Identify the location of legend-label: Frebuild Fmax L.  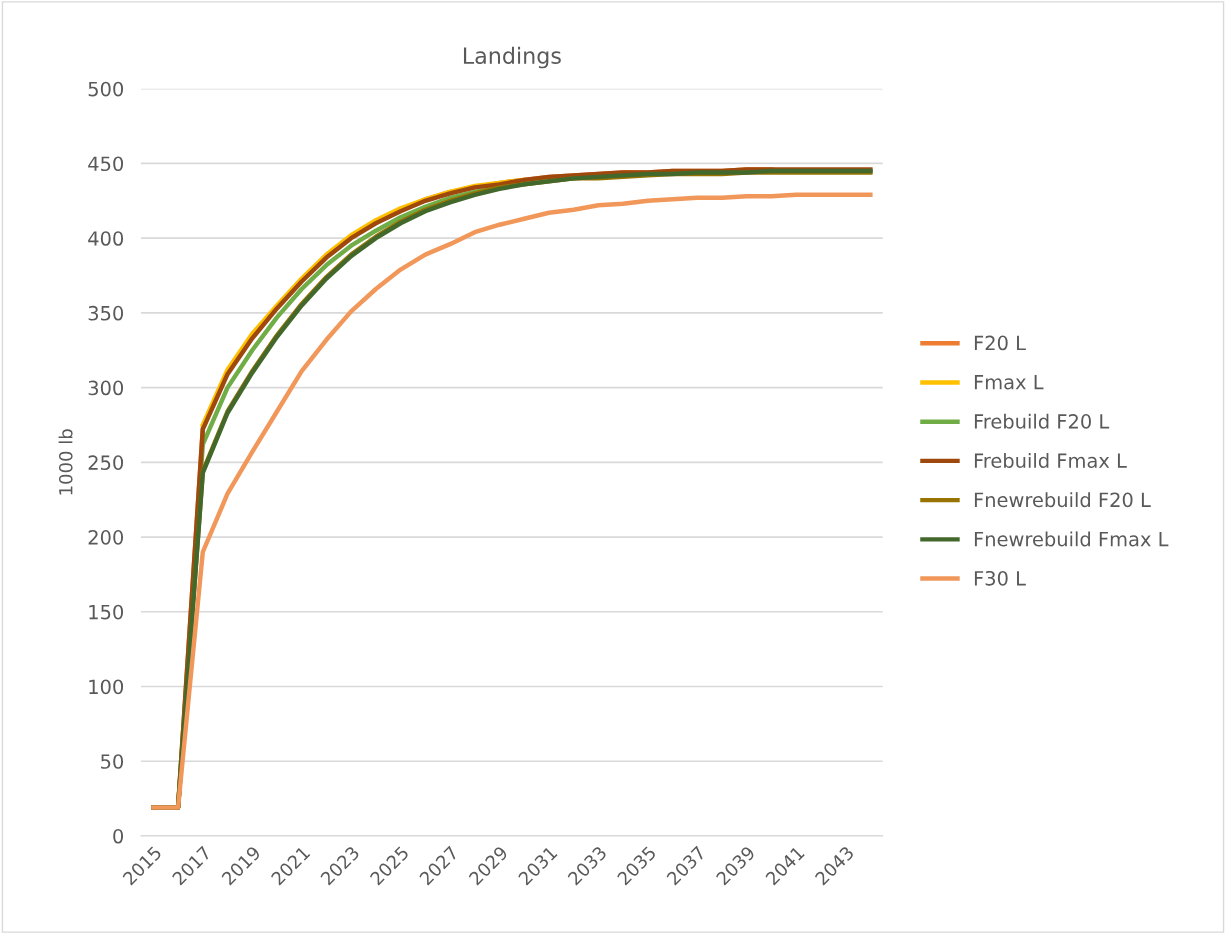
(1050, 460).